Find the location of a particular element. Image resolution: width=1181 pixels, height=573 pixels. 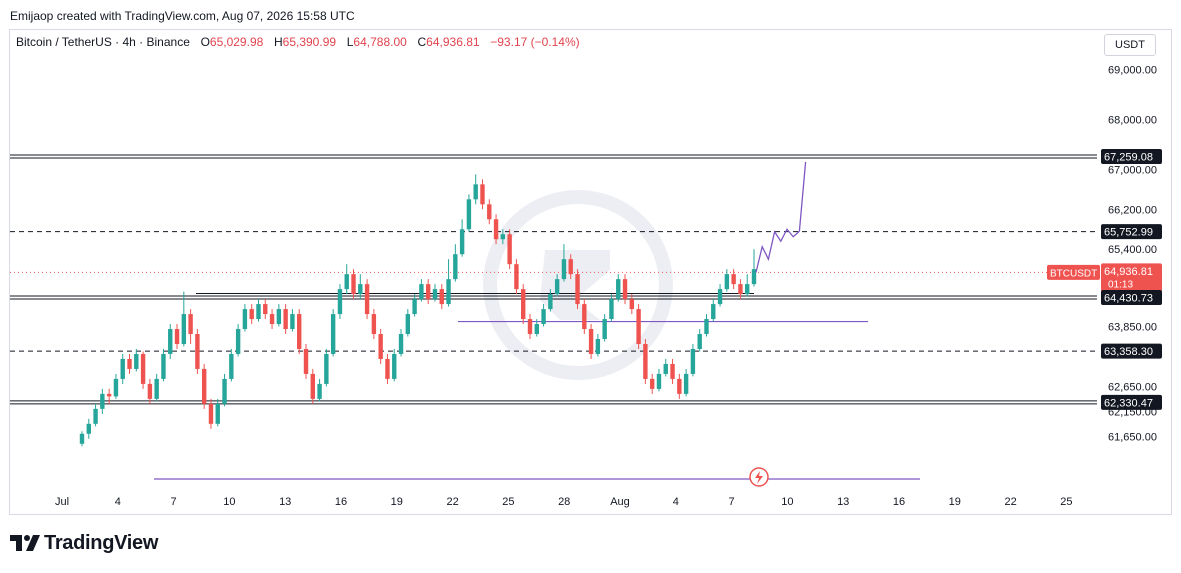

symbol-name: Bitcoin / TetherUS · 4h · Binance is located at coordinates (103, 42).